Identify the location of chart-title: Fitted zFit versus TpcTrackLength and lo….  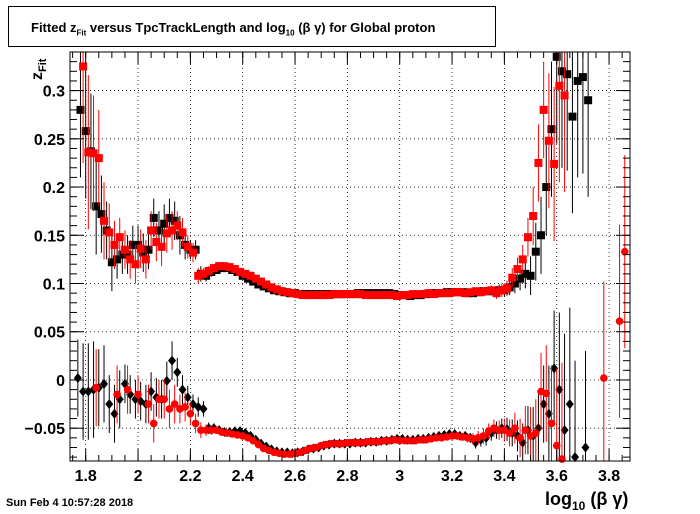
(233, 29).